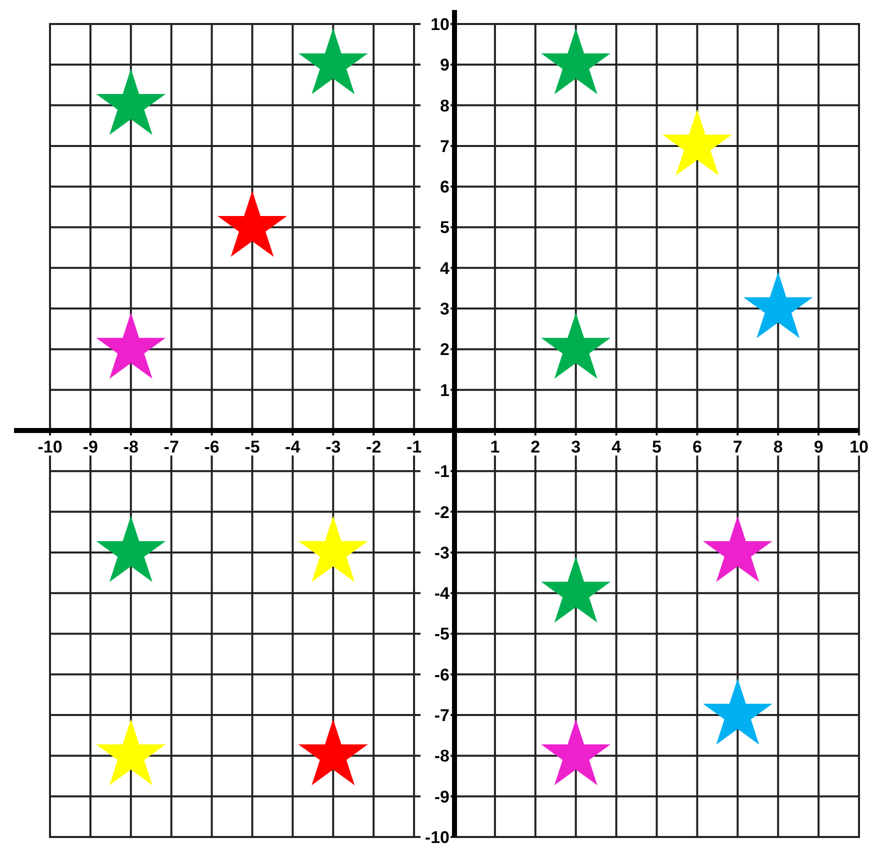 The width and height of the screenshot is (883, 861). I want to click on y-tick-label: -9, so click(442, 796).